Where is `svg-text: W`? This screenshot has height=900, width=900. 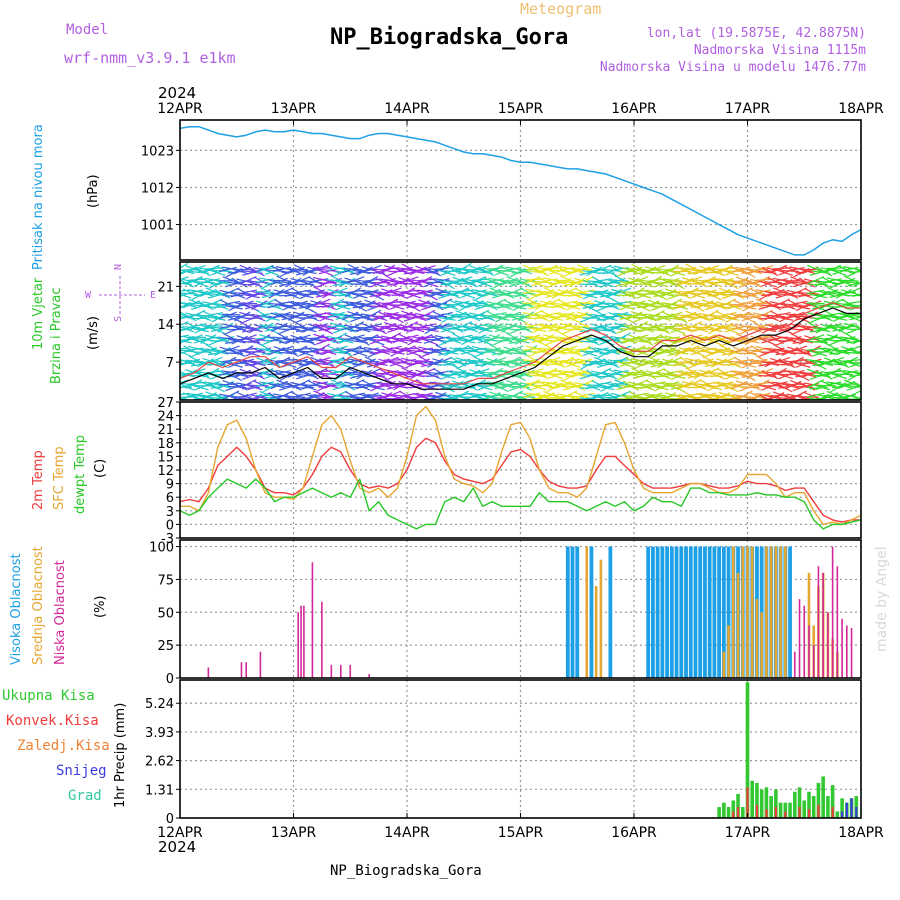 svg-text: W is located at coordinates (88, 295).